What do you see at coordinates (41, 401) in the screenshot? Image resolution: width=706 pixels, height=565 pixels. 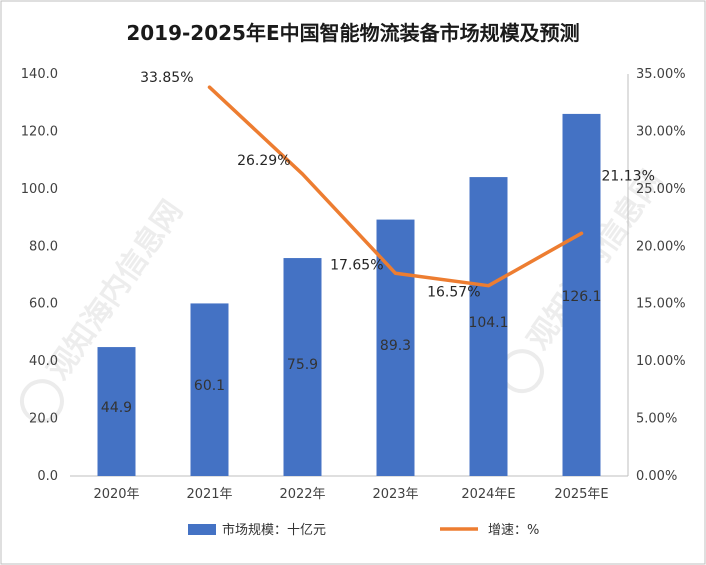 I see `watermark-logo` at bounding box center [41, 401].